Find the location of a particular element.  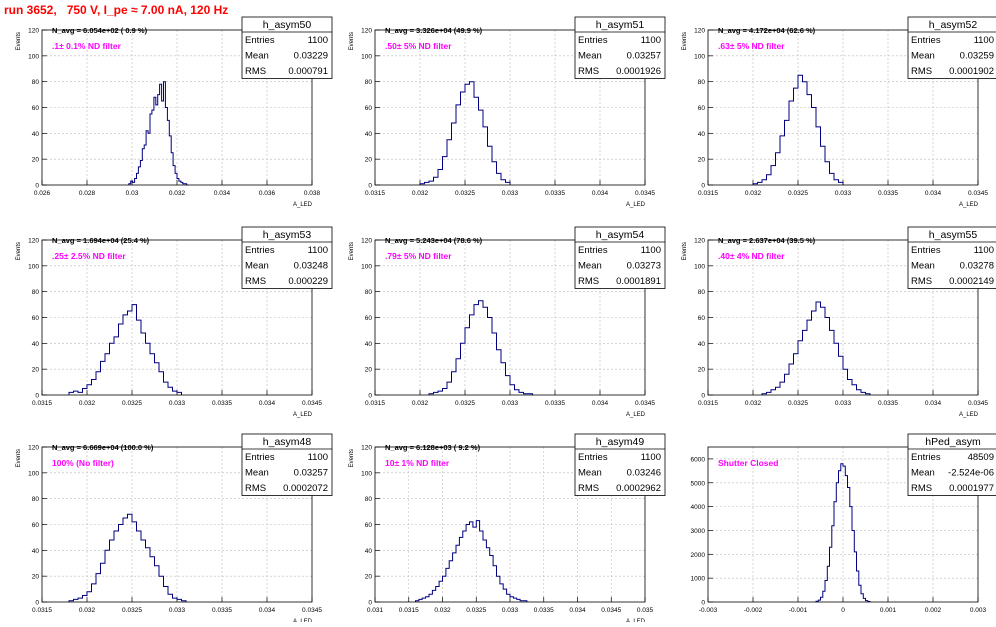

y-tick-label: 2000 is located at coordinates (698, 555).